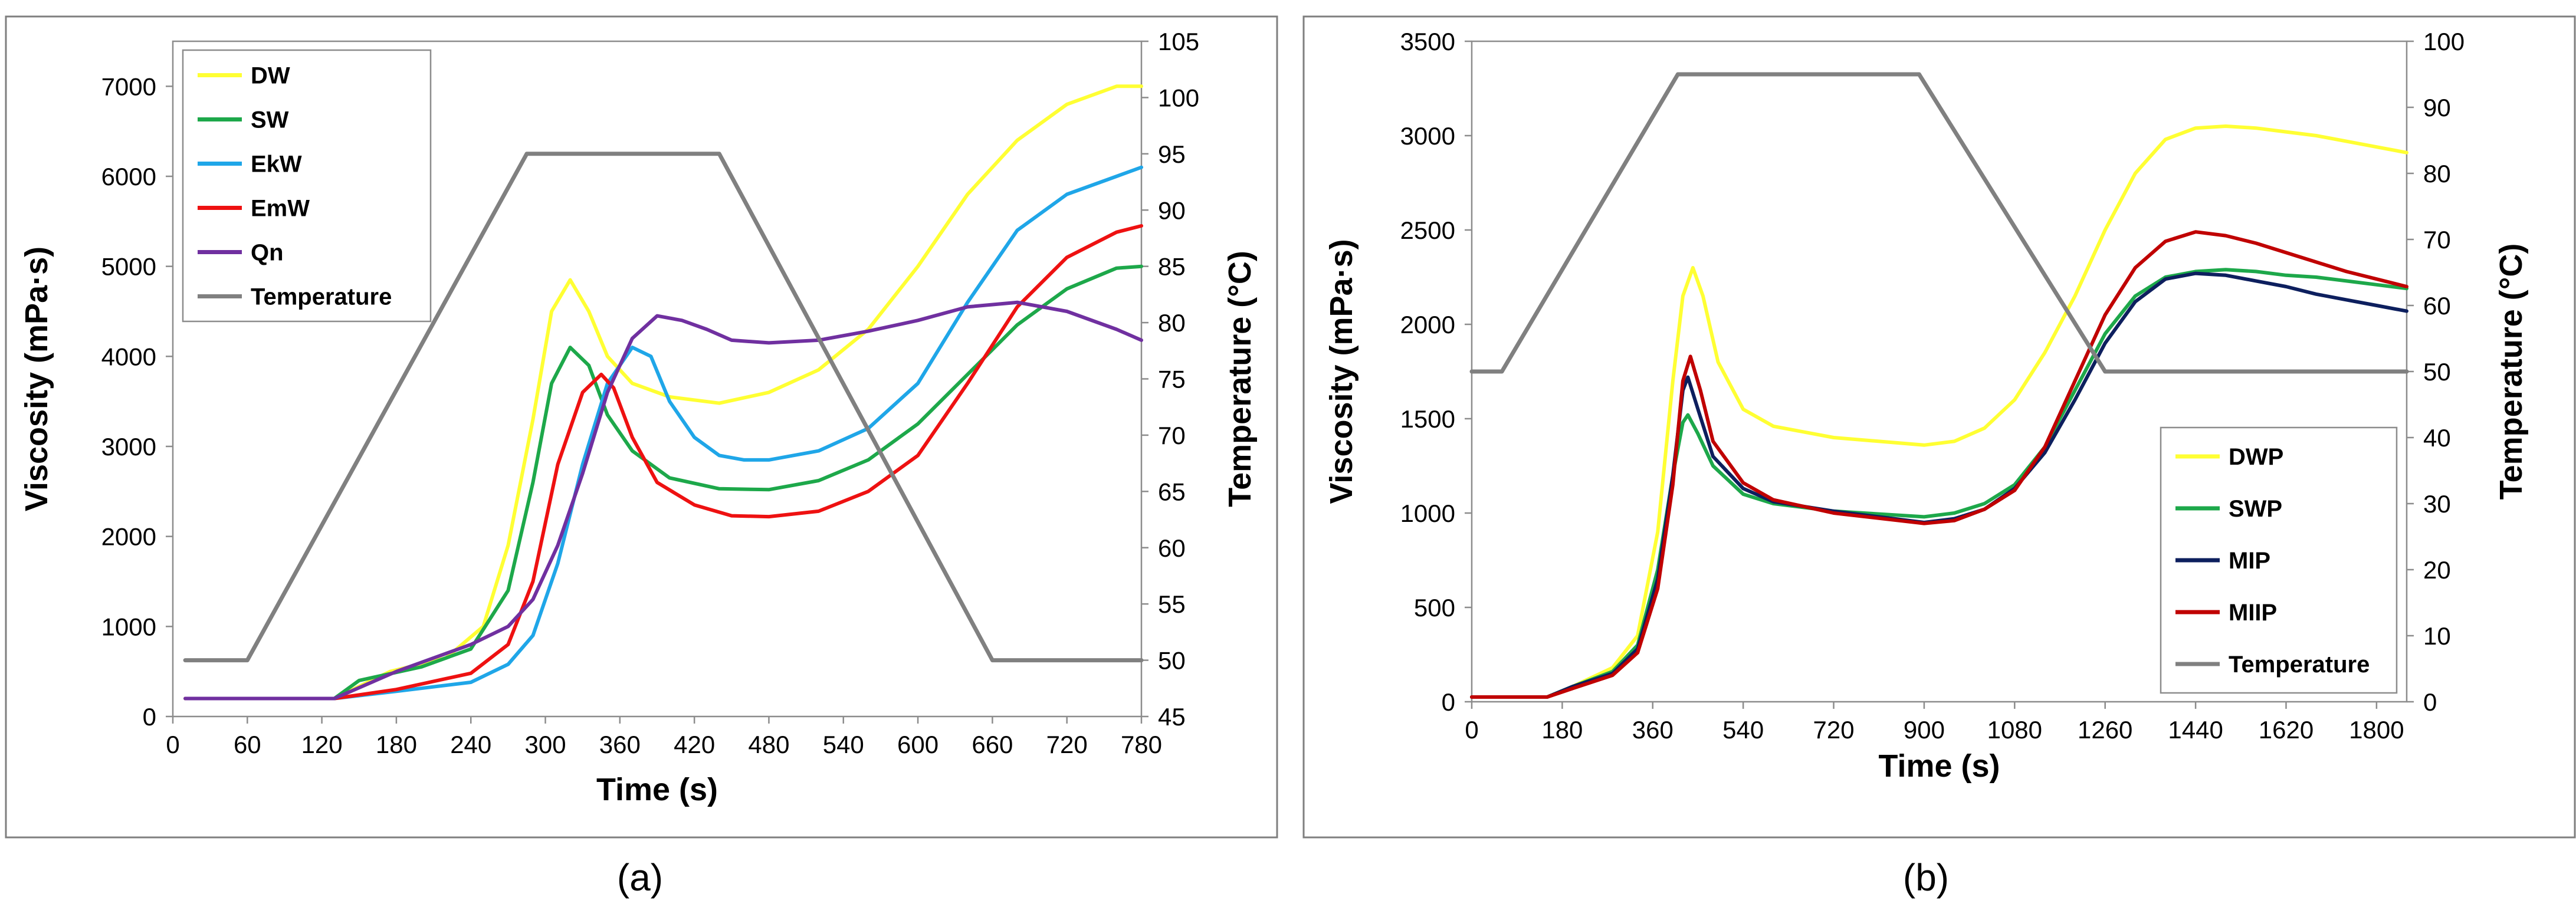 The height and width of the screenshot is (917, 2576). What do you see at coordinates (2105, 730) in the screenshot?
I see `x-tick-label: 1260` at bounding box center [2105, 730].